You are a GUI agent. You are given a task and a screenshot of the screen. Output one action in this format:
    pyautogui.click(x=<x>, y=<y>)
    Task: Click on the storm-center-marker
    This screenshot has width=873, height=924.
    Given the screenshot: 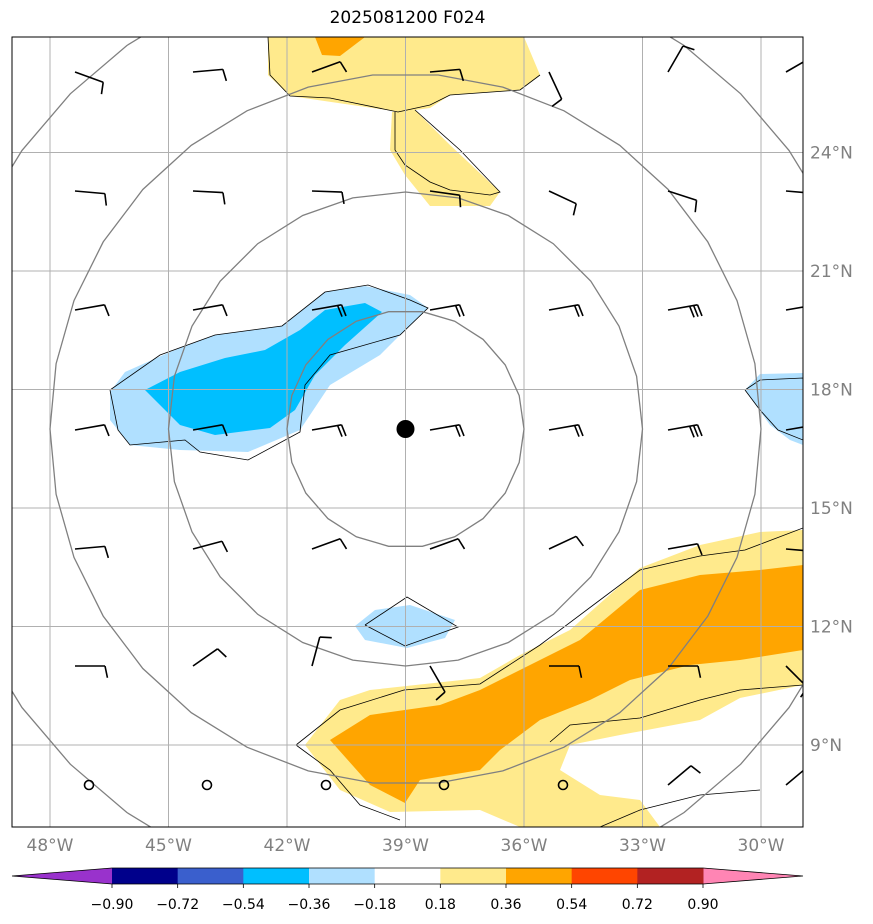 What is the action you would take?
    pyautogui.click(x=405, y=429)
    